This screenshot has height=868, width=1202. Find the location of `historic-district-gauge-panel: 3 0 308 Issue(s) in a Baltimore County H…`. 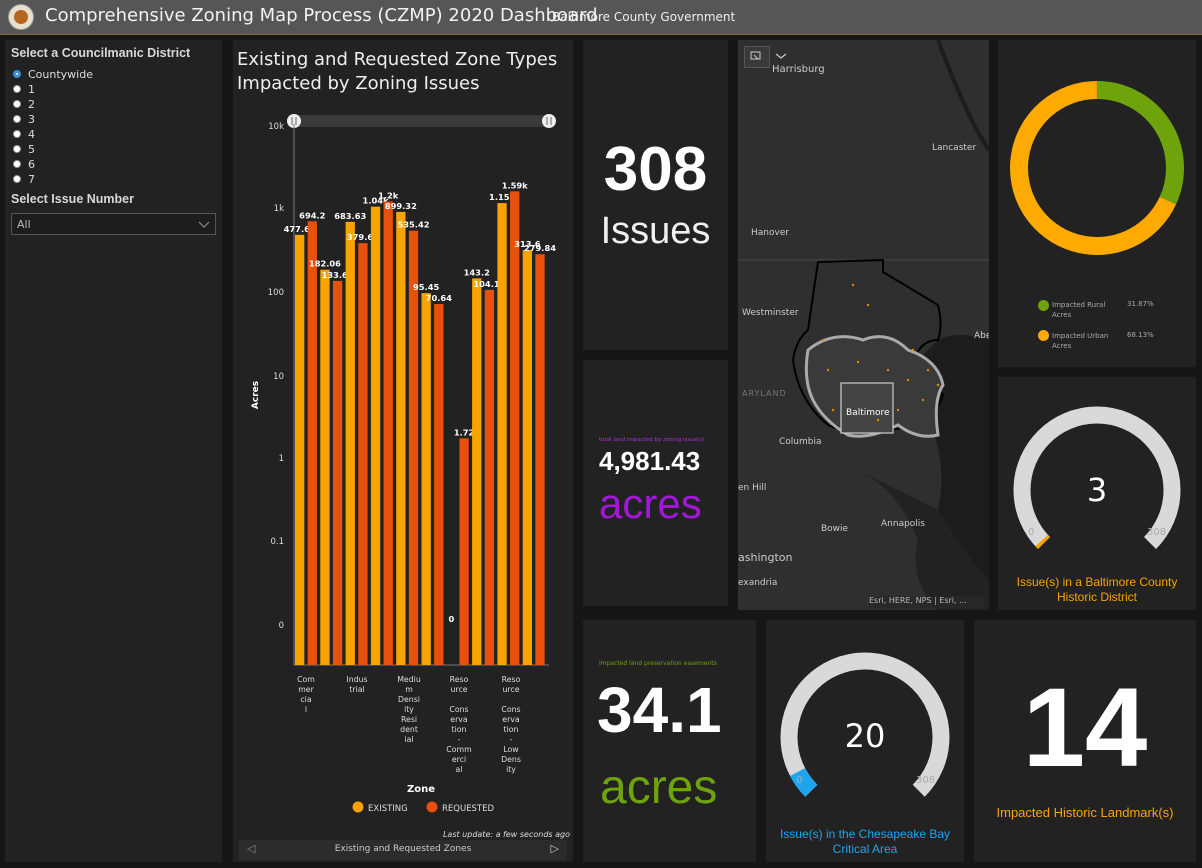

historic-district-gauge-panel: 3 0 308 Issue(s) in a Baltimore County H… is located at coordinates (1097, 493).